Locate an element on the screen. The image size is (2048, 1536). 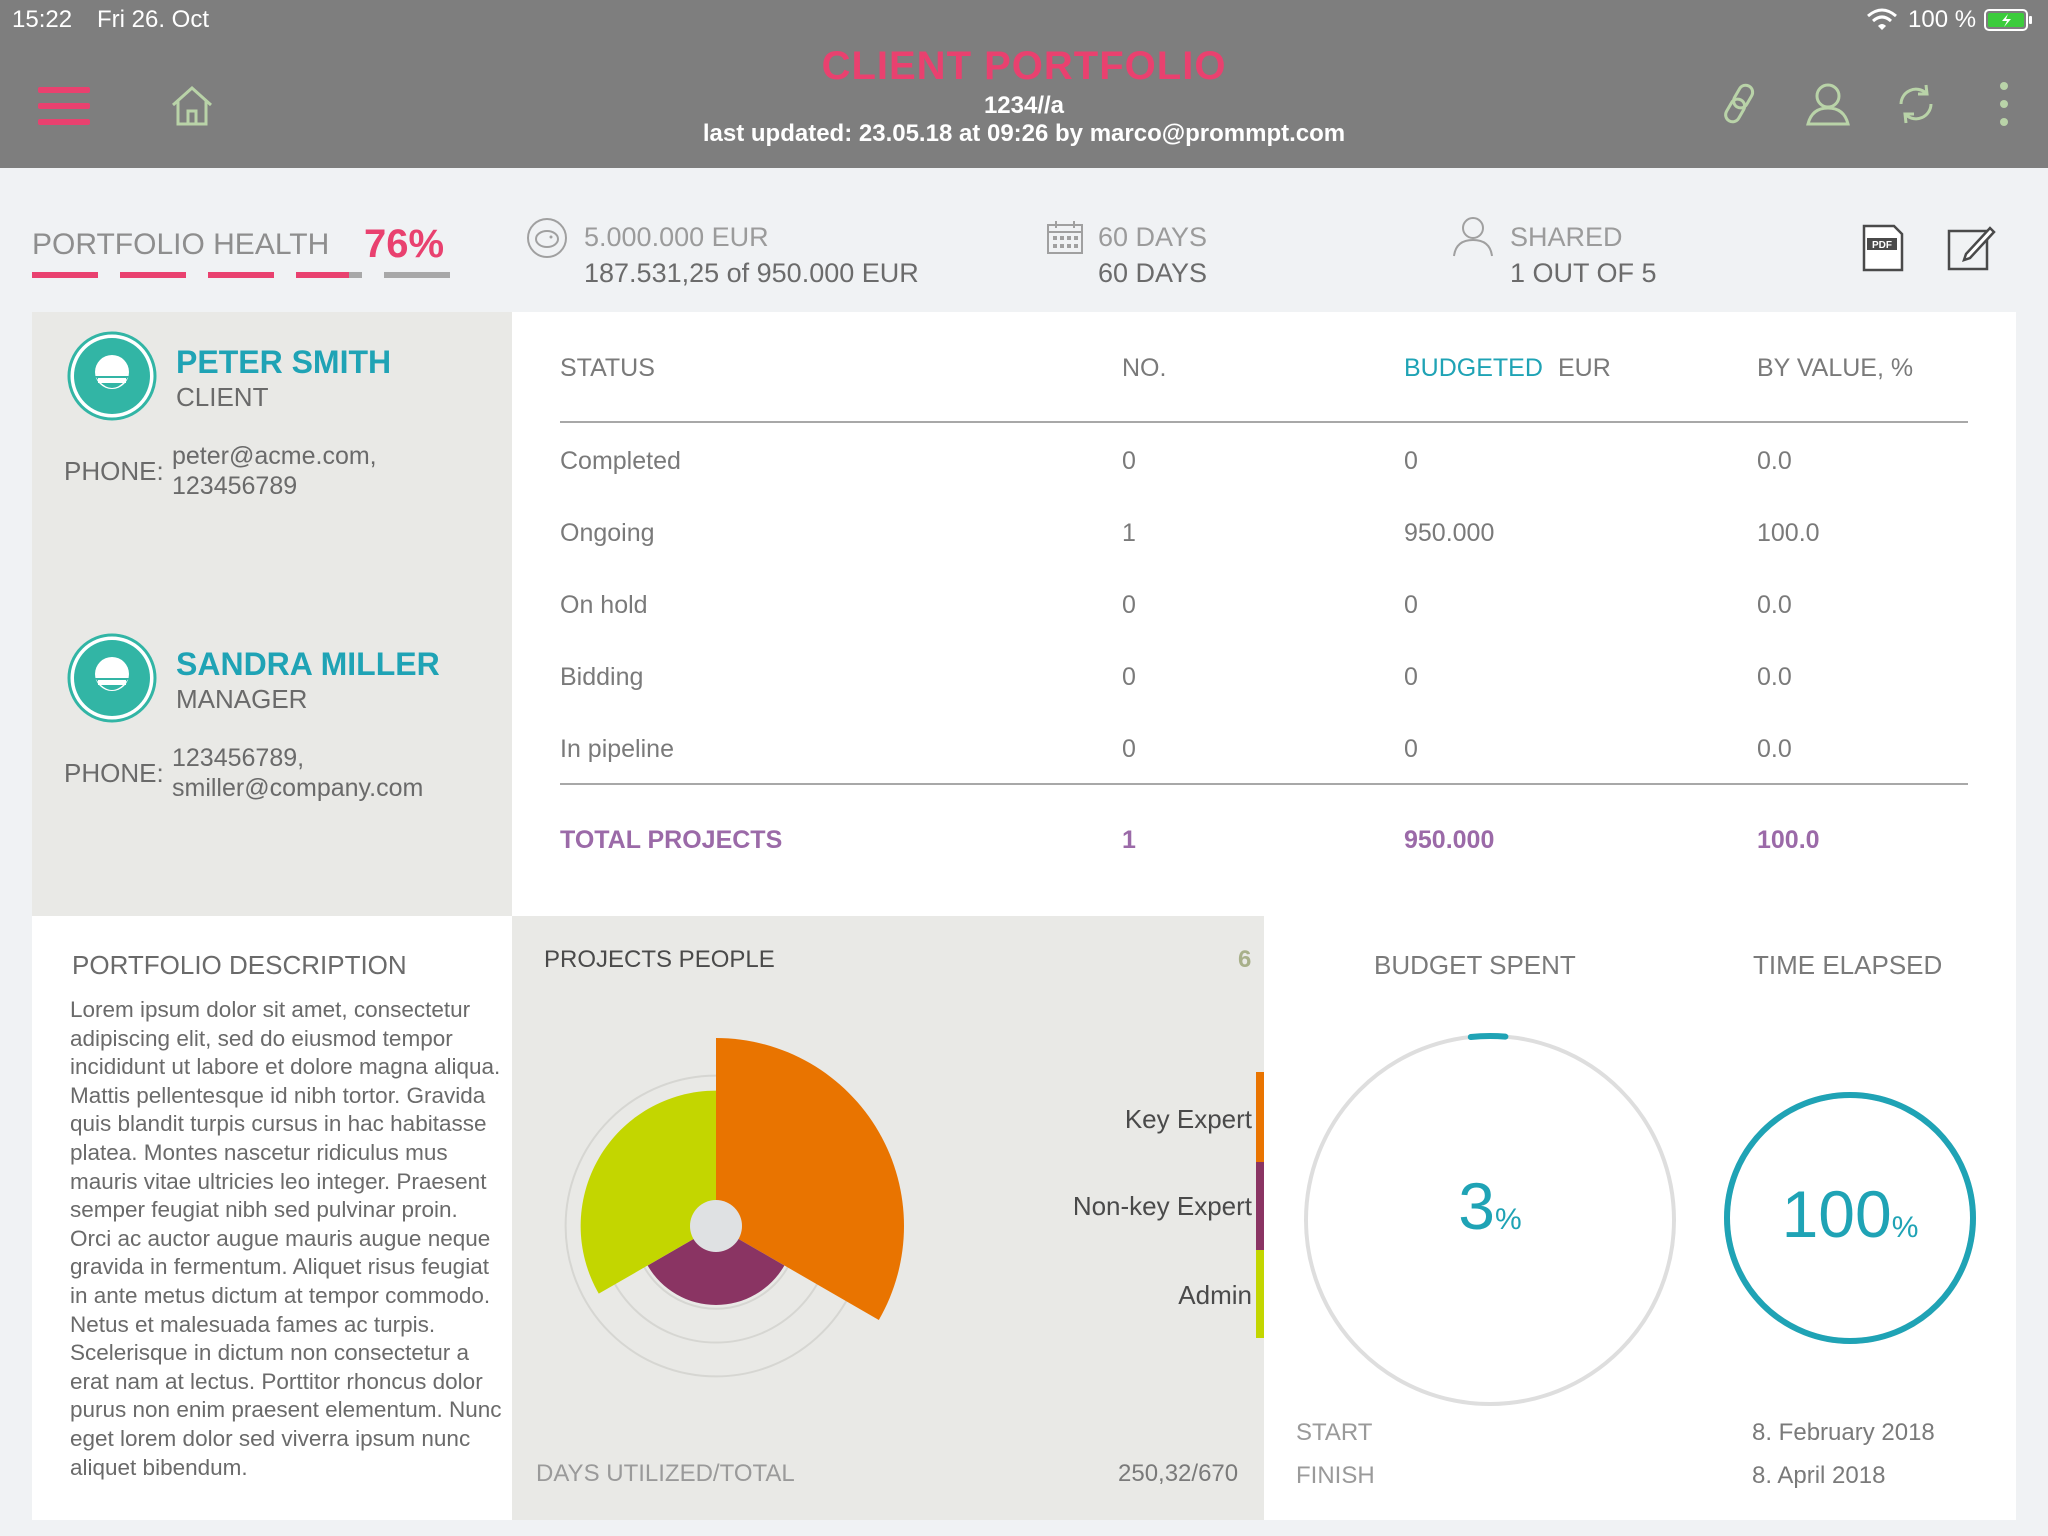
column-header-status: STATUS is located at coordinates (607, 368).